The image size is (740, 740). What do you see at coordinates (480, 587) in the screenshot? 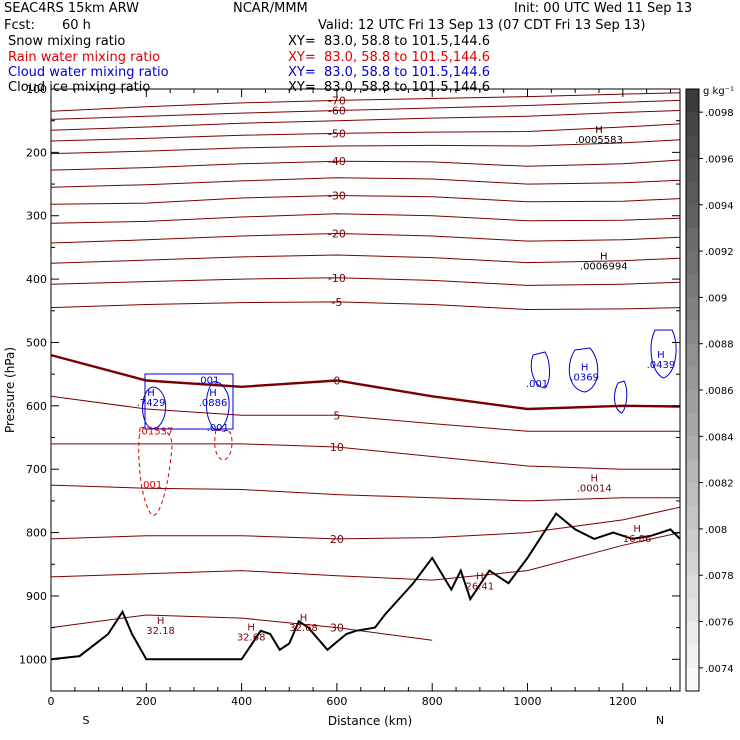
I see `contour-value-label: 26.41` at bounding box center [480, 587].